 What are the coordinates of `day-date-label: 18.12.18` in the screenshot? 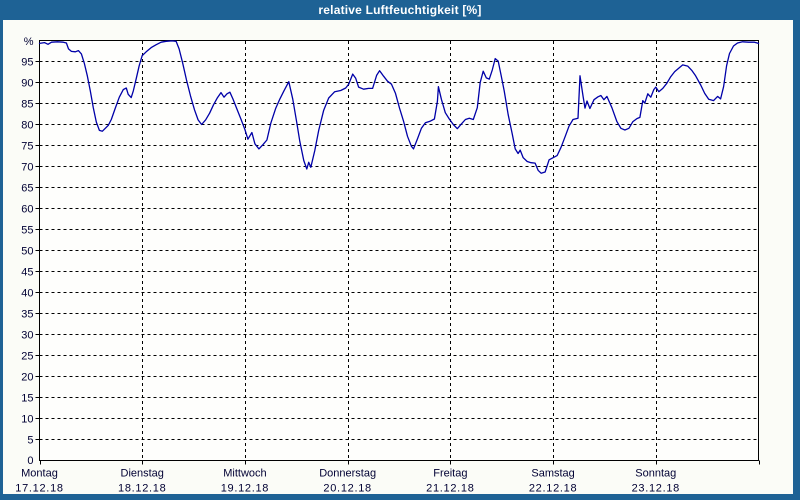 It's located at (142, 489).